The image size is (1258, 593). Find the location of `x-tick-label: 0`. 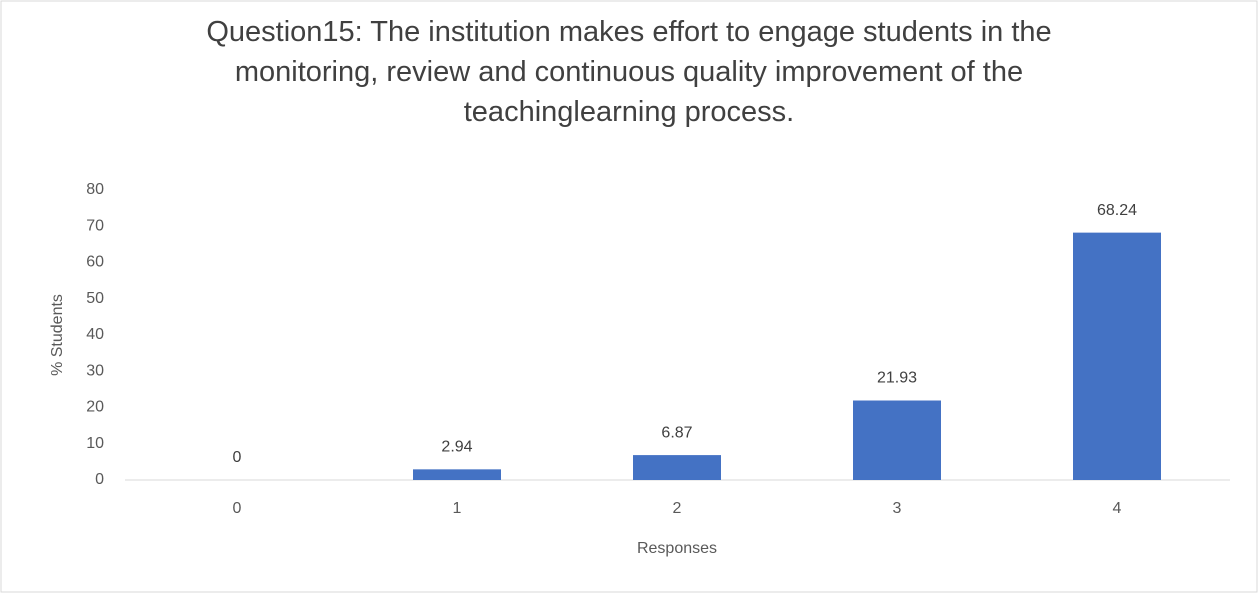

x-tick-label: 0 is located at coordinates (237, 508).